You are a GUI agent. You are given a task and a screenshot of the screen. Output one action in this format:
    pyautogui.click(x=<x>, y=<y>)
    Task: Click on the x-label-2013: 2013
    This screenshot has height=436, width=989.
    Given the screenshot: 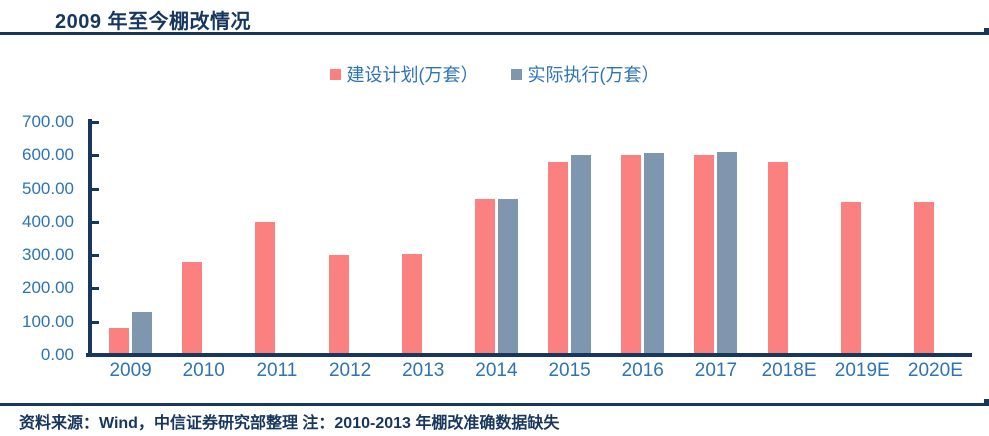 What is the action you would take?
    pyautogui.click(x=423, y=370)
    